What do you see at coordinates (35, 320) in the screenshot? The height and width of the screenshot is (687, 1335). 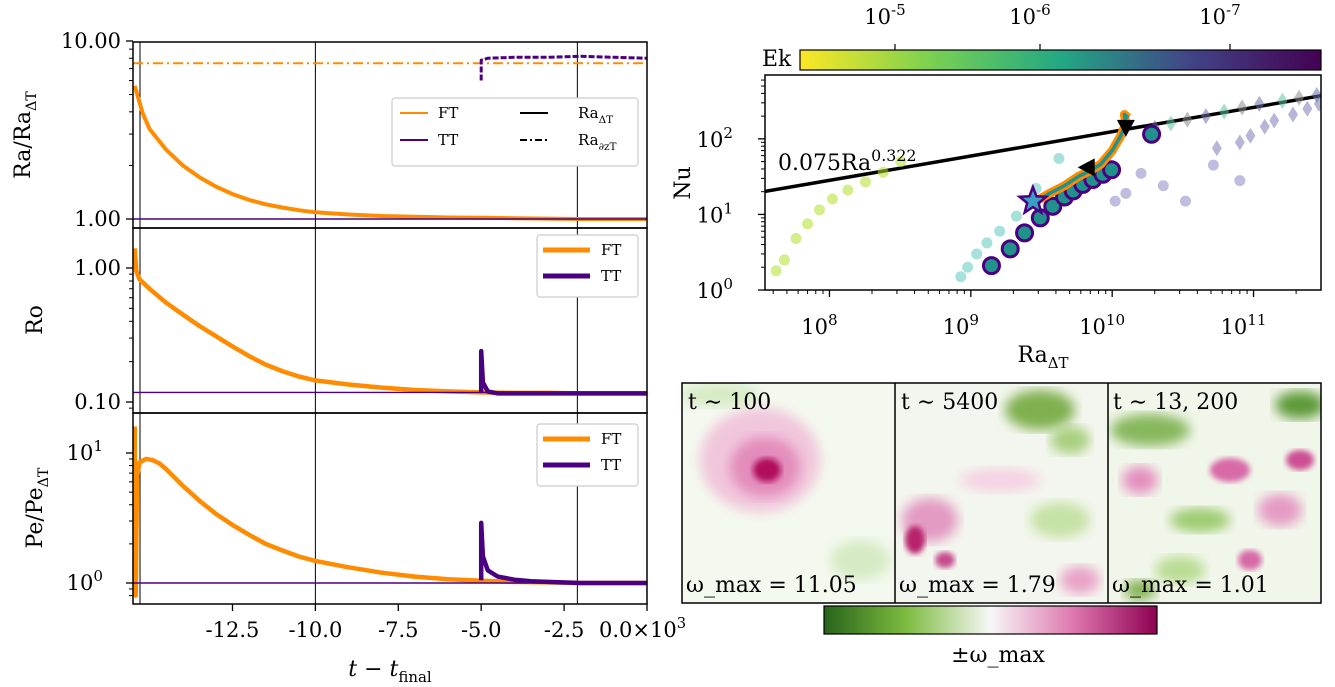 I see `y-axis-label: Ro` at bounding box center [35, 320].